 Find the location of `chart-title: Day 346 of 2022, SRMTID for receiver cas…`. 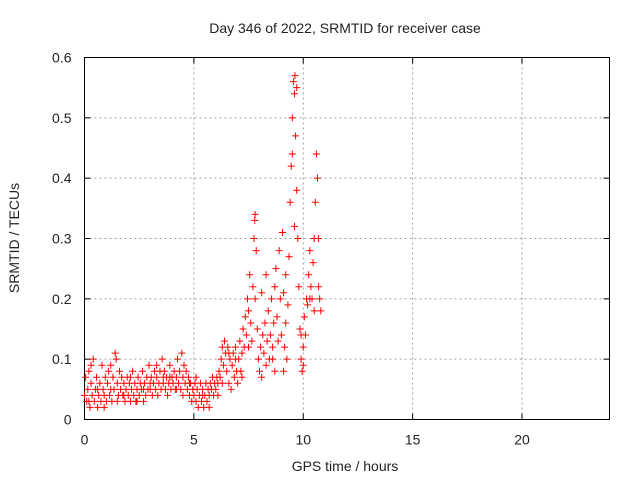

chart-title: Day 346 of 2022, SRMTID for receiver cas… is located at coordinates (345, 28).